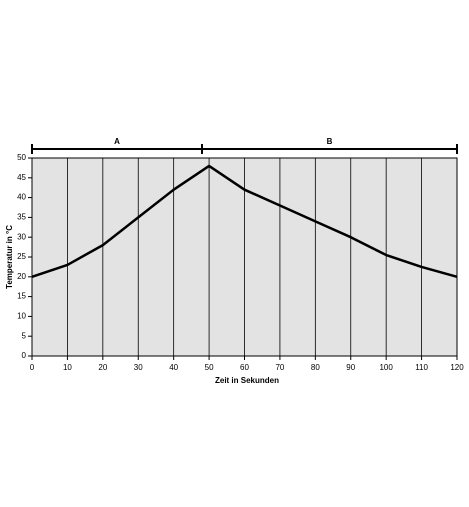 The height and width of the screenshot is (507, 469). I want to click on y-tick-label: 30, so click(21, 236).